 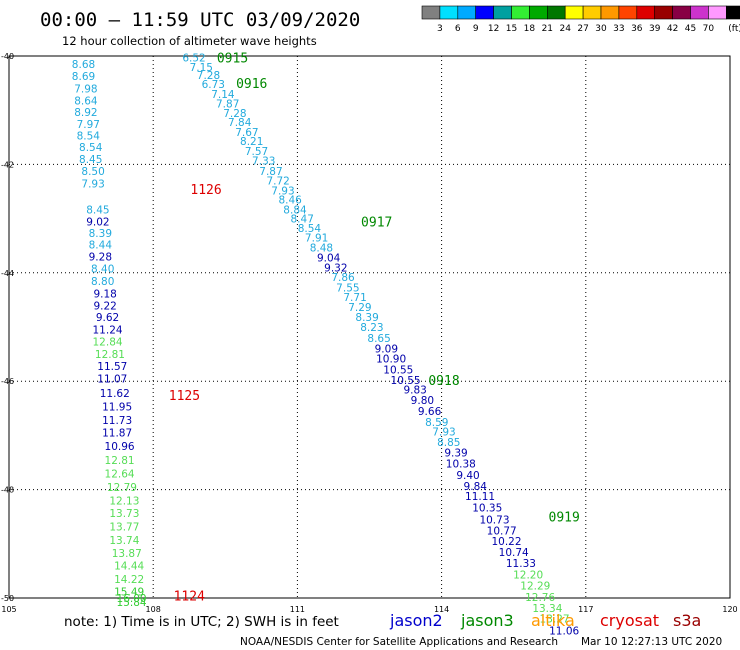 What do you see at coordinates (205, 190) in the screenshot?
I see `pass-time-label: 1126` at bounding box center [205, 190].